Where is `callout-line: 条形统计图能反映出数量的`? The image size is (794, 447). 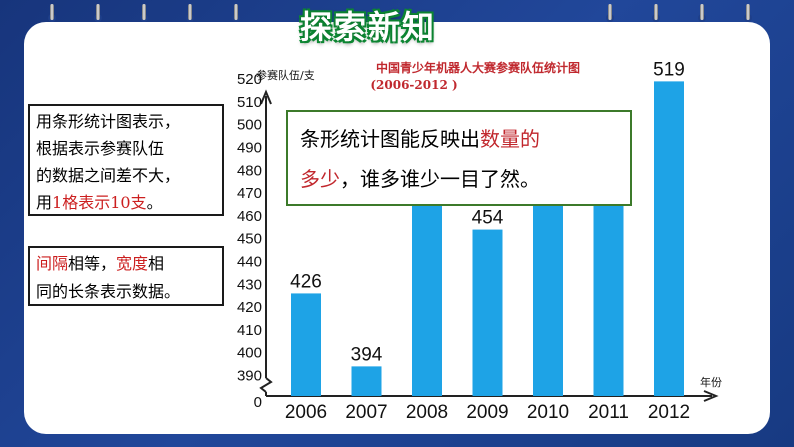
callout-line: 条形统计图能反映出数量的 is located at coordinates (465, 139).